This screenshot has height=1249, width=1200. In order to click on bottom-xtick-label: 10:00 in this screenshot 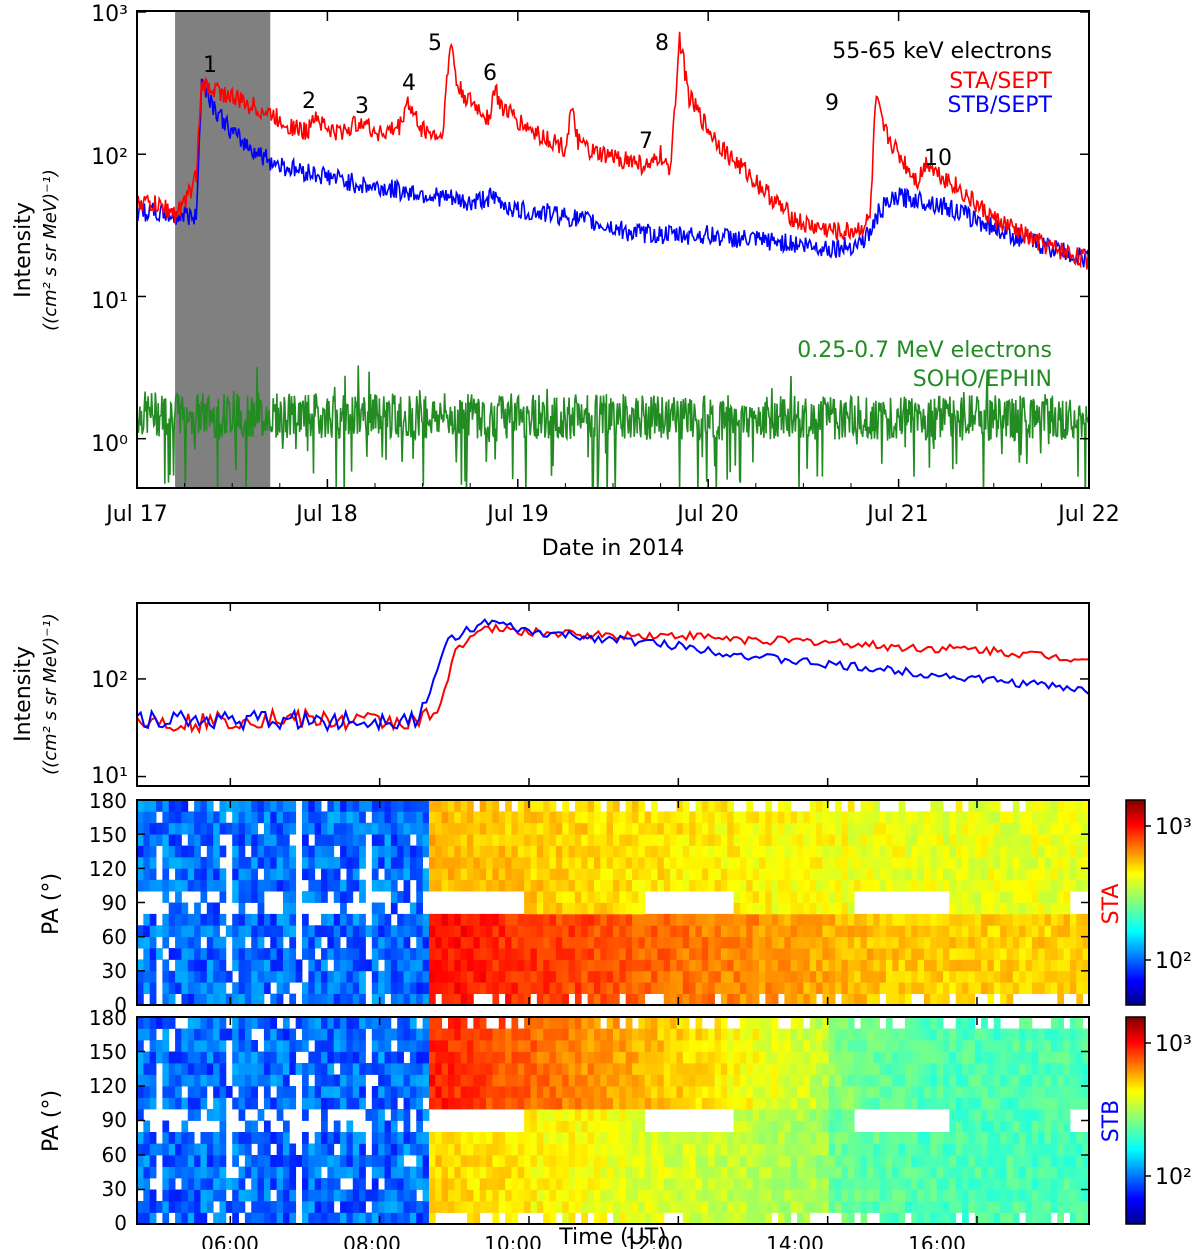, I will do `click(513, 1240)`.